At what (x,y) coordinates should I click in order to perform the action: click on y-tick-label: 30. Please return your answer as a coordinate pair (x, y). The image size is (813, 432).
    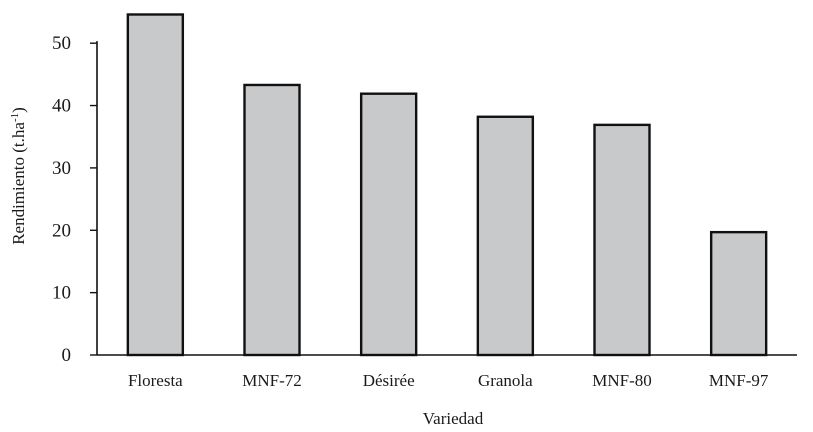
    Looking at the image, I should click on (61, 168).